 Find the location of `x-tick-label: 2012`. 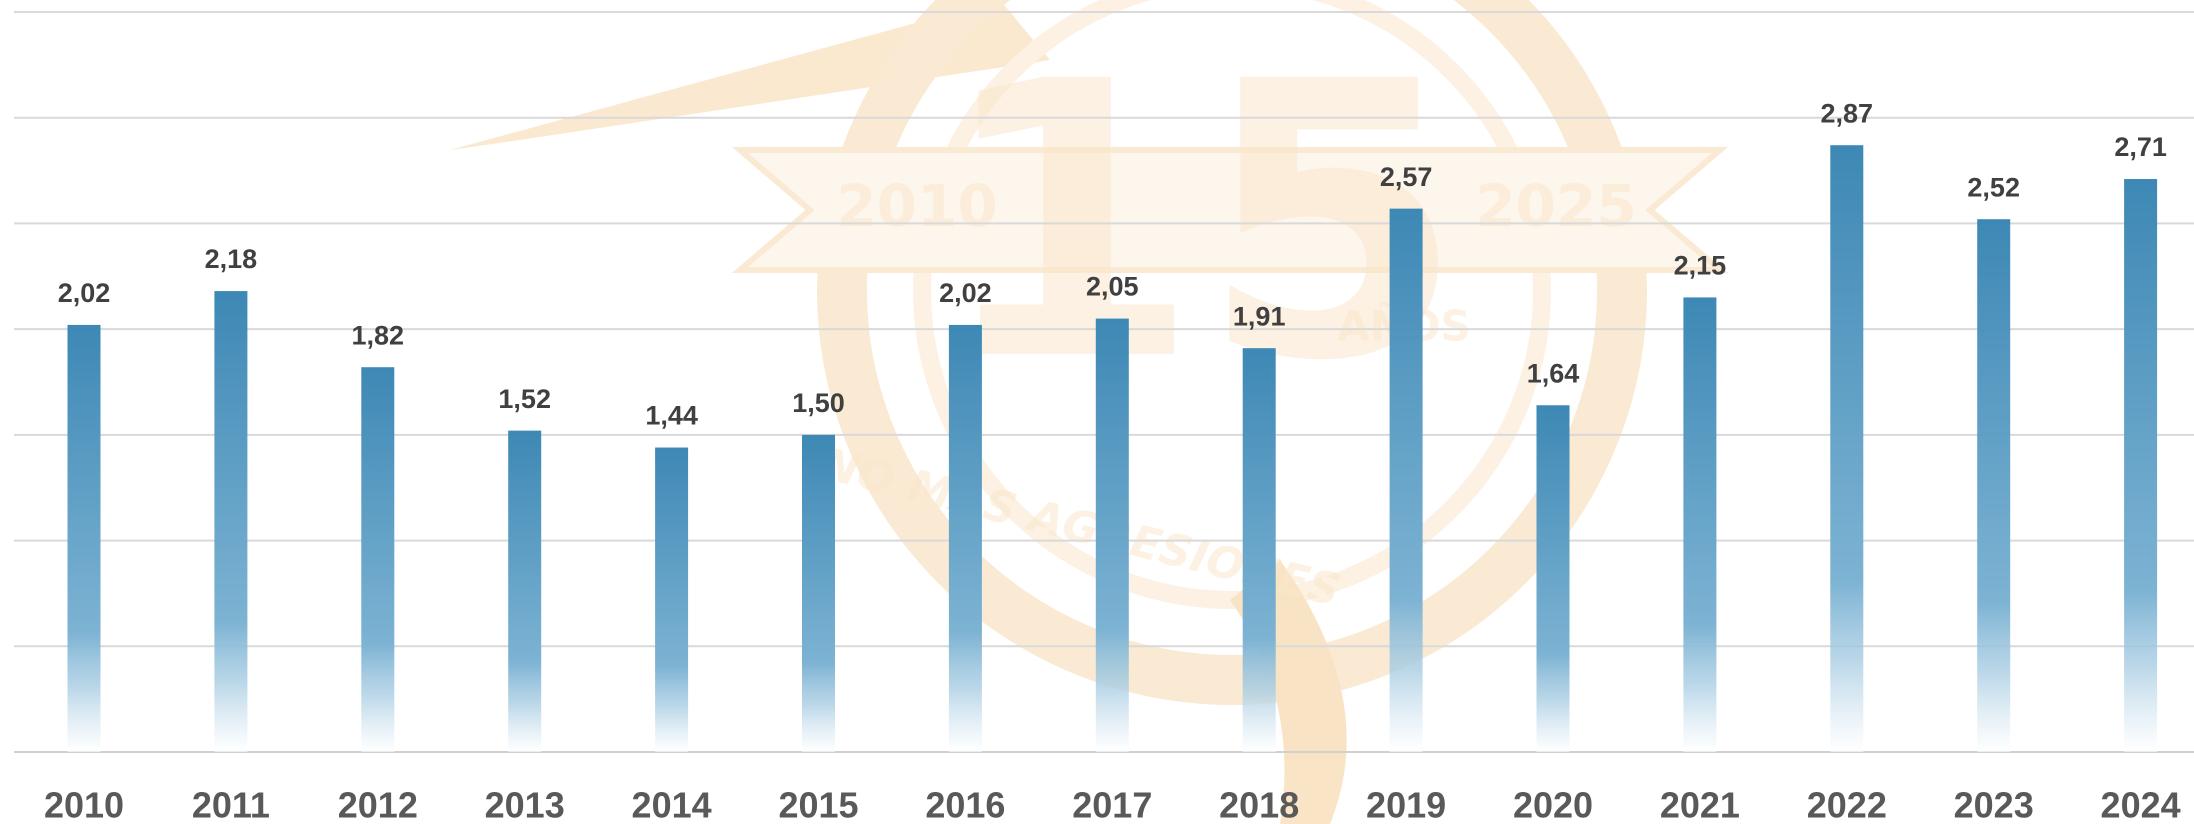

x-tick-label: 2012 is located at coordinates (378, 804).